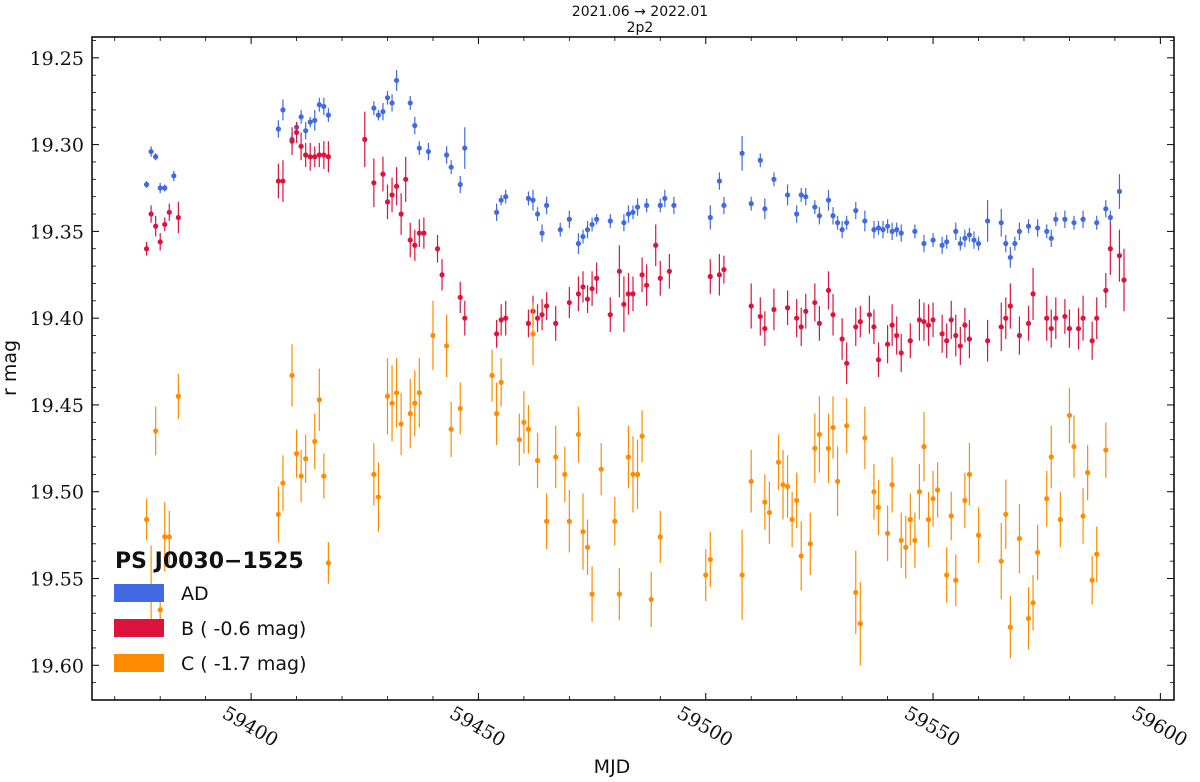  Describe the element at coordinates (139, 663) in the screenshot. I see `legend-swatch-c` at that location.